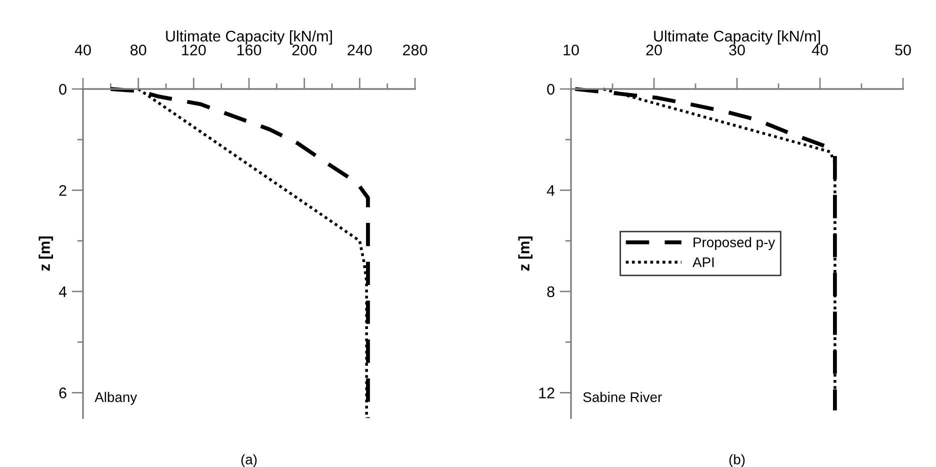 The height and width of the screenshot is (467, 936). Describe the element at coordinates (550, 292) in the screenshot. I see `y-tick-label: 8` at that location.